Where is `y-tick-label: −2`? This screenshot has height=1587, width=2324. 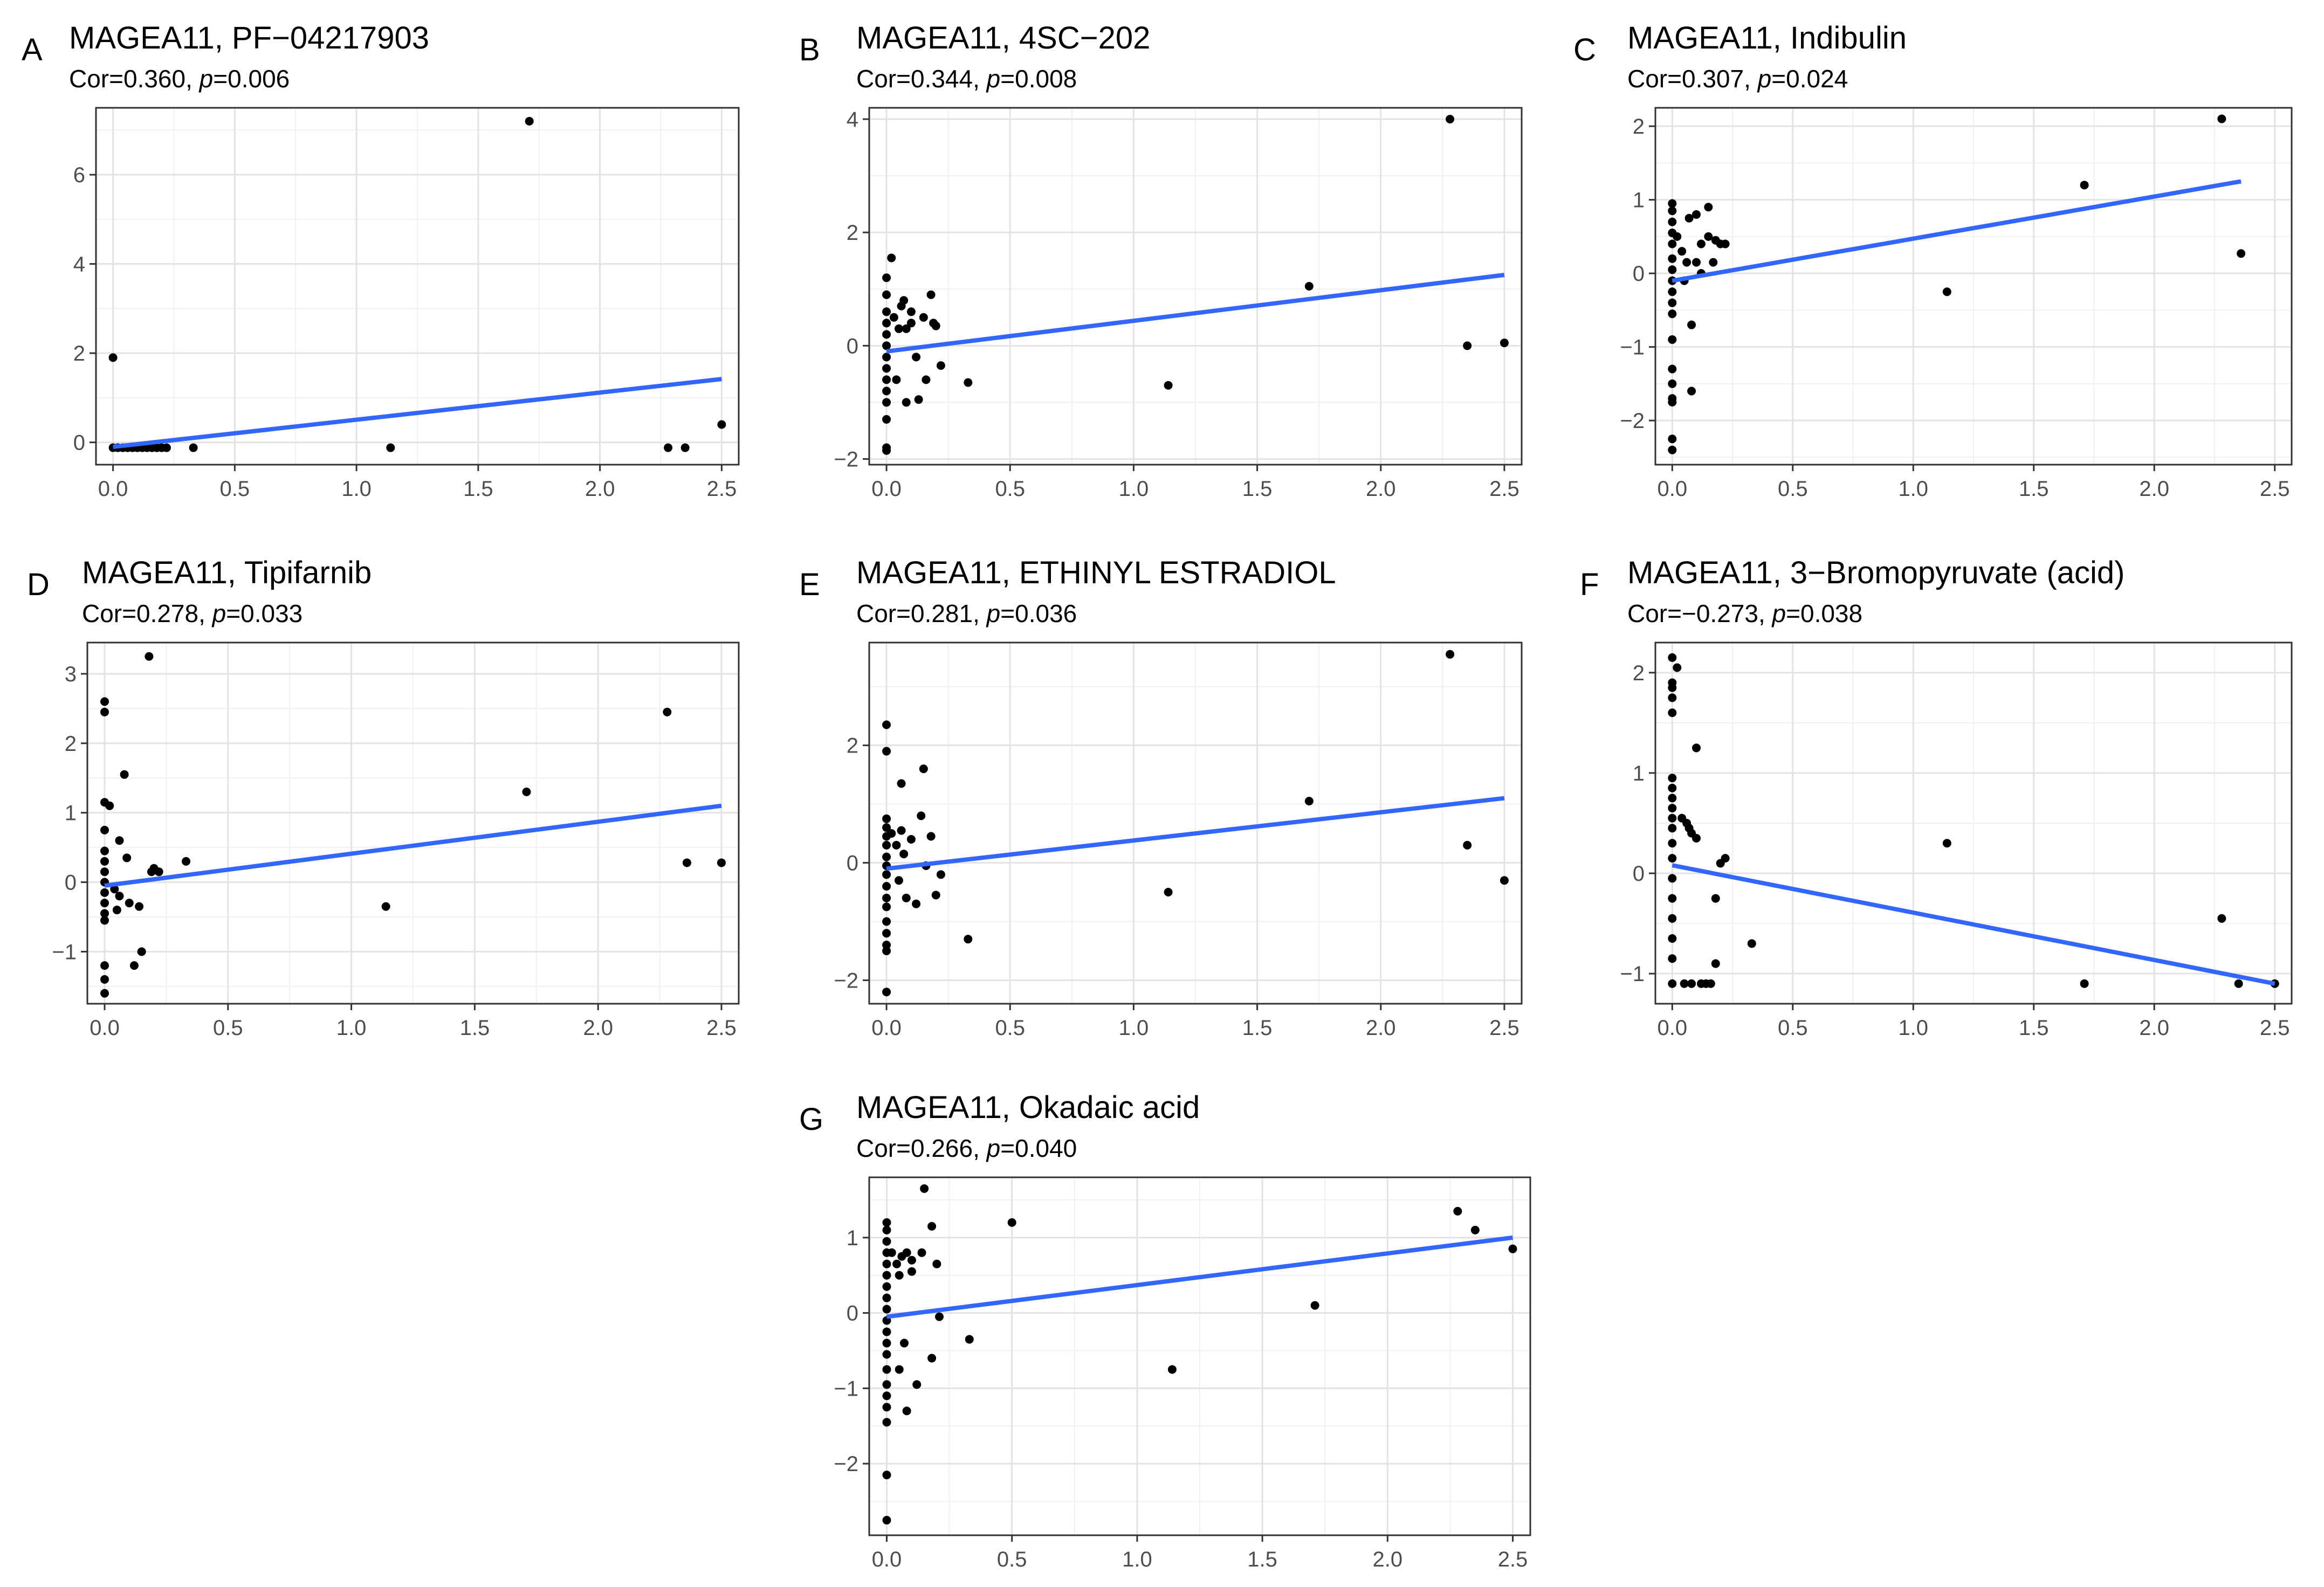
y-tick-label: −2 is located at coordinates (846, 1464).